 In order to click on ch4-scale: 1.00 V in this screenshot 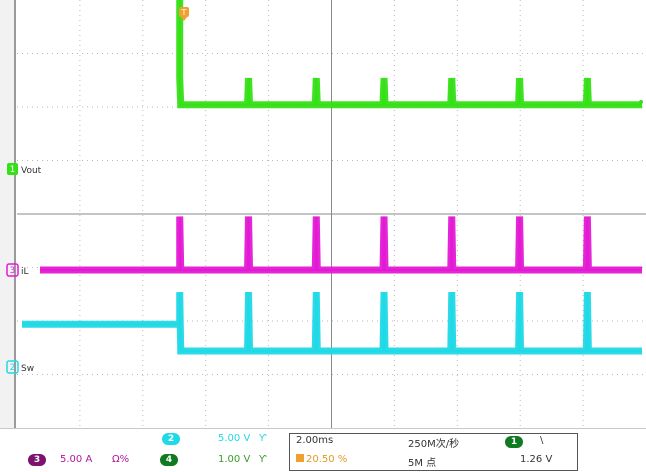, I will do `click(234, 459)`.